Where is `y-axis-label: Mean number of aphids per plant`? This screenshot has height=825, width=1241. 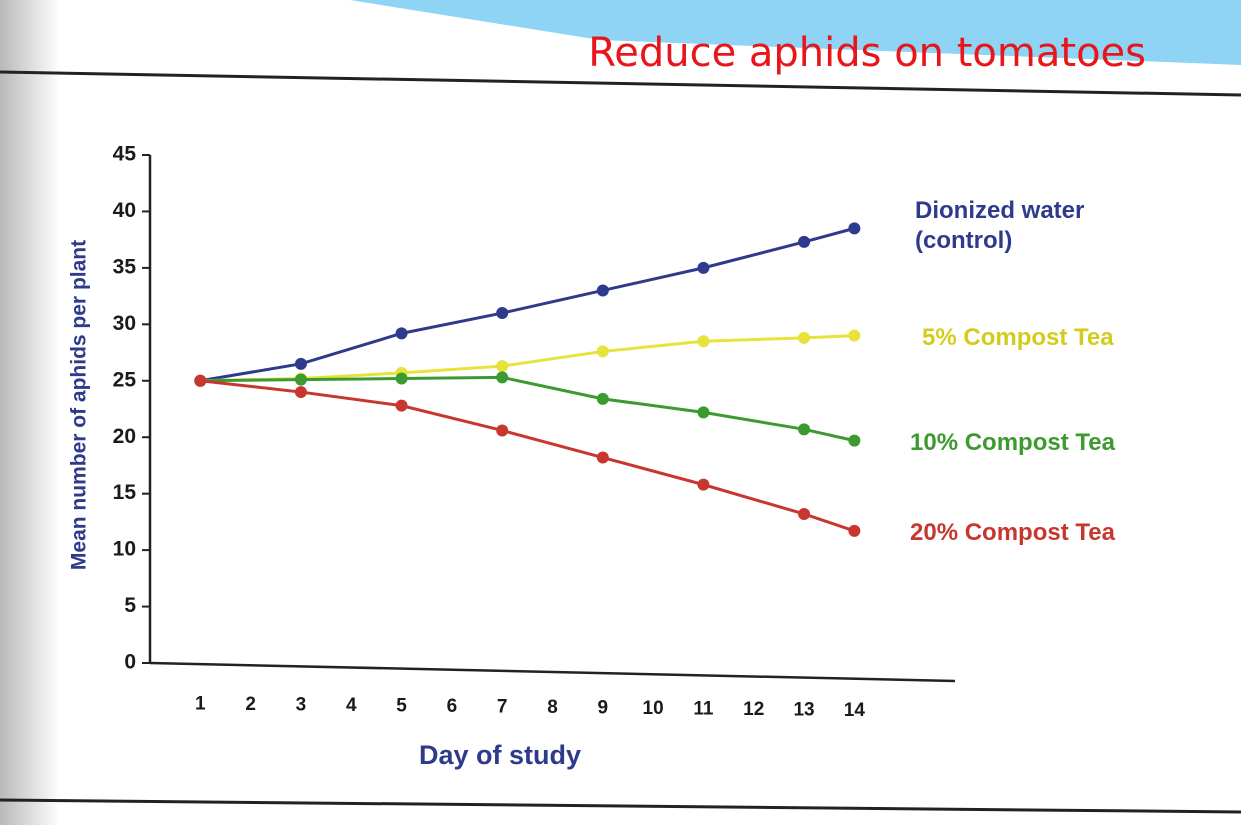 y-axis-label: Mean number of aphids per plant is located at coordinates (79, 405).